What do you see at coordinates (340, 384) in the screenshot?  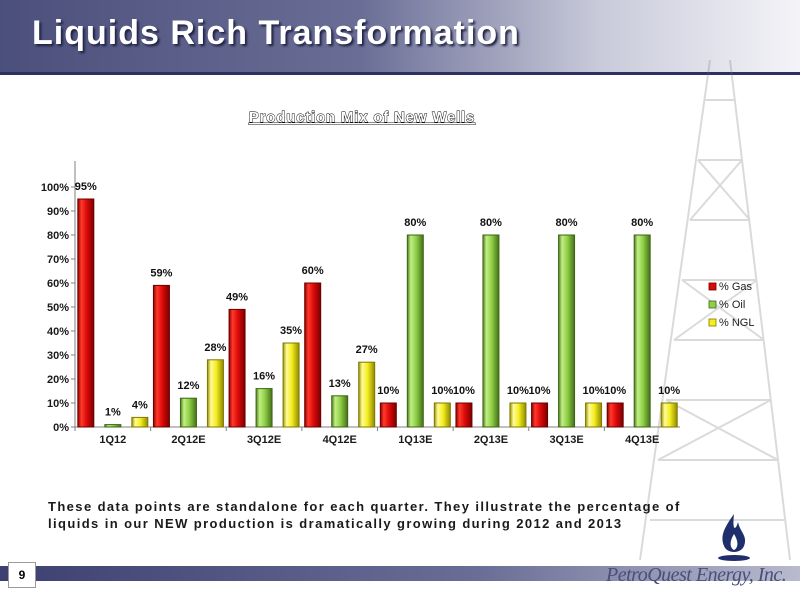 I see `data-label: 13%` at bounding box center [340, 384].